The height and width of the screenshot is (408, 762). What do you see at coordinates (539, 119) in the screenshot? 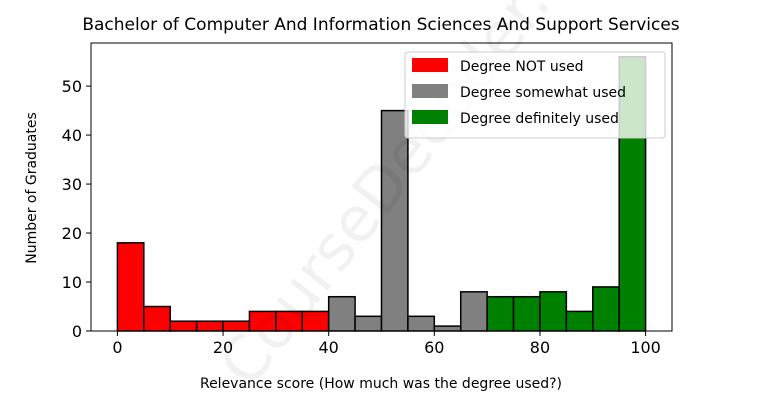
I see `legend-label: Degree definitely used` at bounding box center [539, 119].